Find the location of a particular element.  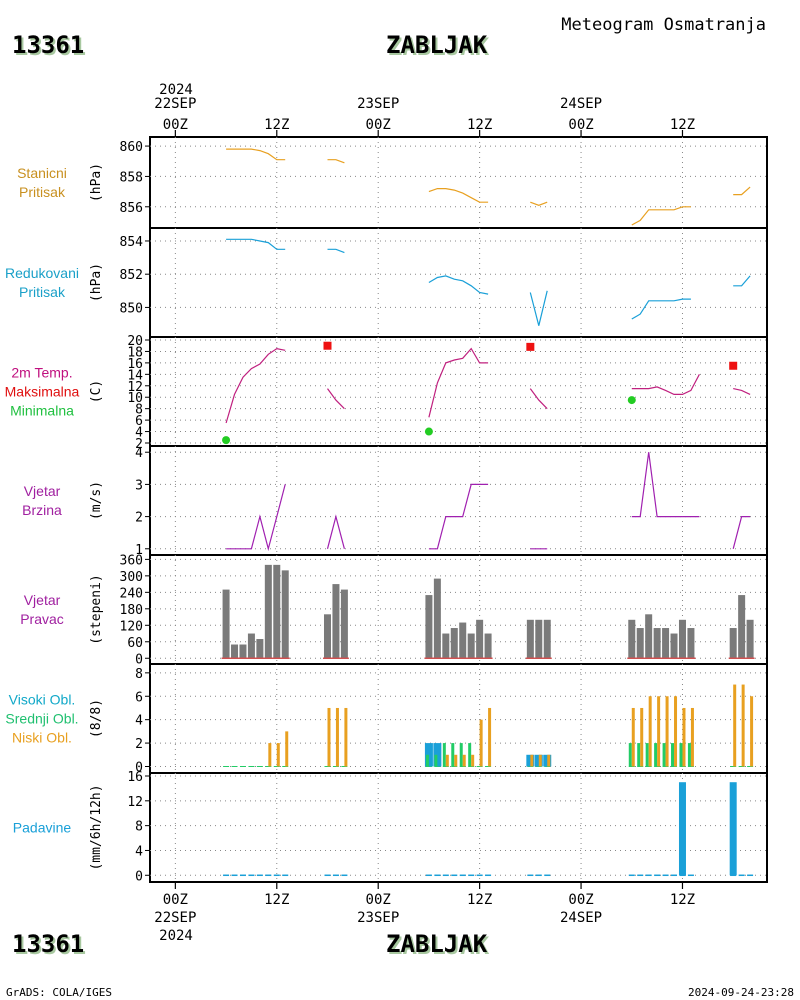

precipitation-bar is located at coordinates (682, 829).